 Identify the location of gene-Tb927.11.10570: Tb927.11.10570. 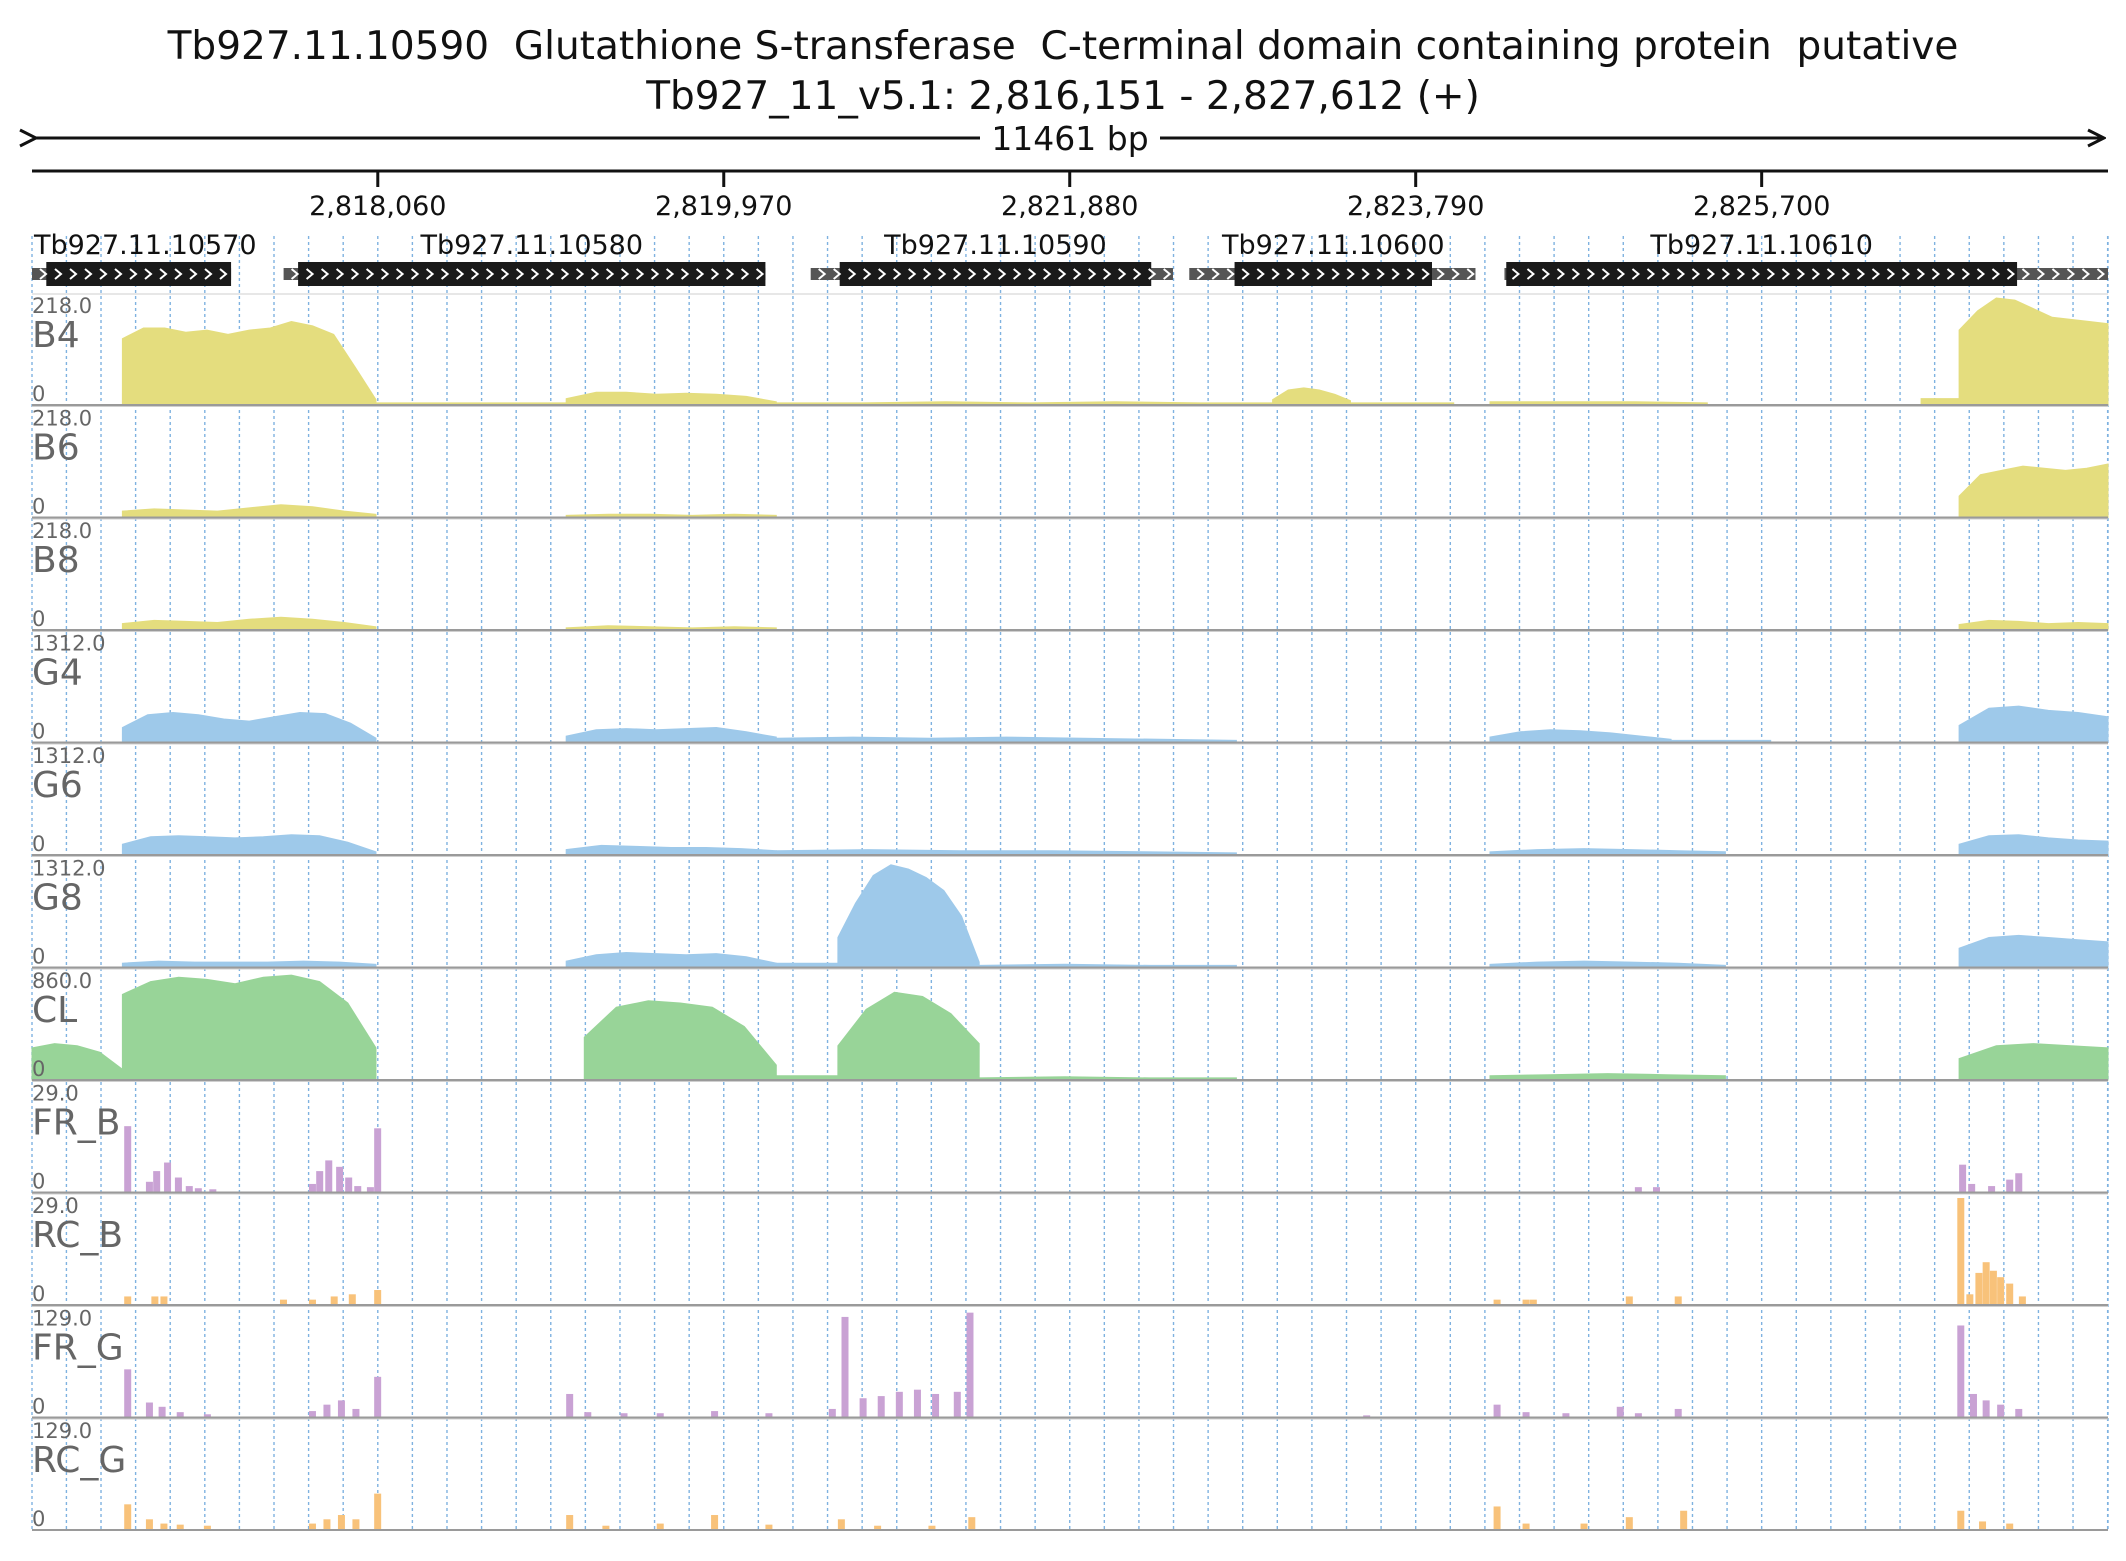
(144, 258).